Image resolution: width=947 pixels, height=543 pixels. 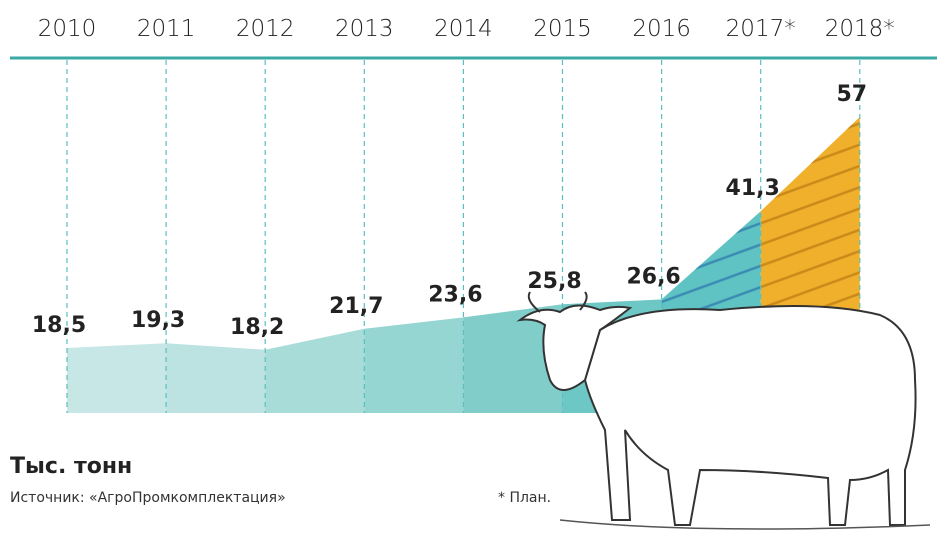 What do you see at coordinates (455, 294) in the screenshot?
I see `value-label: 23,6` at bounding box center [455, 294].